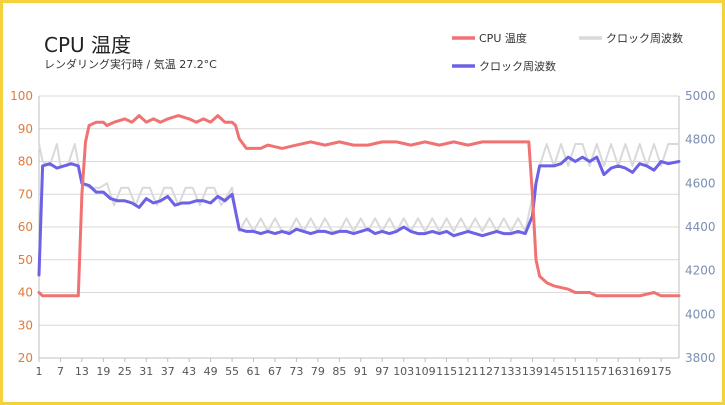 Image resolution: width=725 pixels, height=405 pixels. What do you see at coordinates (510, 371) in the screenshot?
I see `x-tick-label: 133` at bounding box center [510, 371].